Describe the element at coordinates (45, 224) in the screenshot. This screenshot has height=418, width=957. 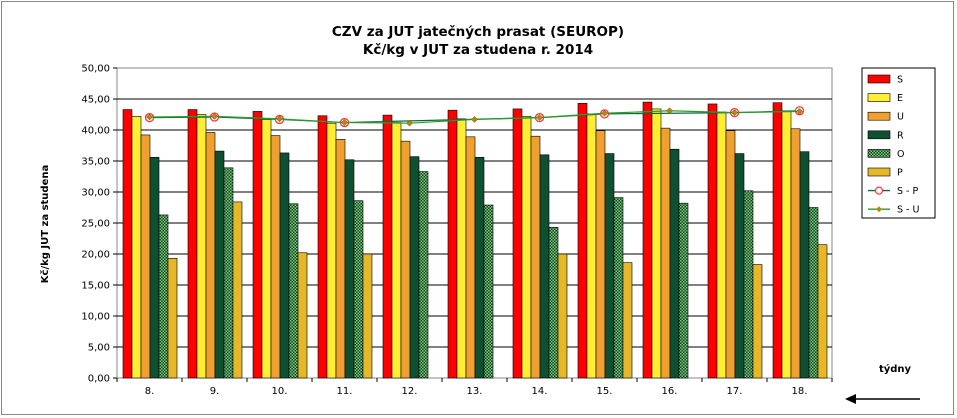
I see `y-axis-label: Kč/kg JUT za studena` at that location.